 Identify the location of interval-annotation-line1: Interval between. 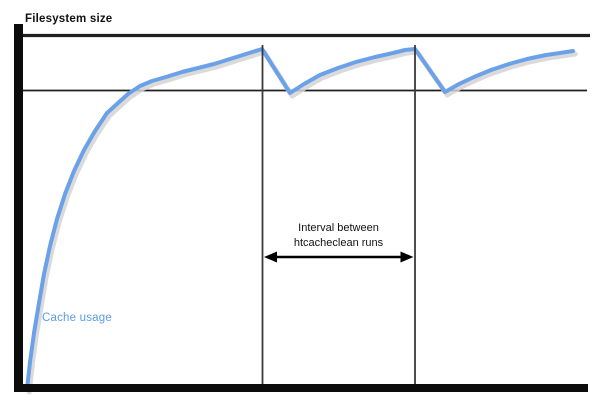
(338, 228).